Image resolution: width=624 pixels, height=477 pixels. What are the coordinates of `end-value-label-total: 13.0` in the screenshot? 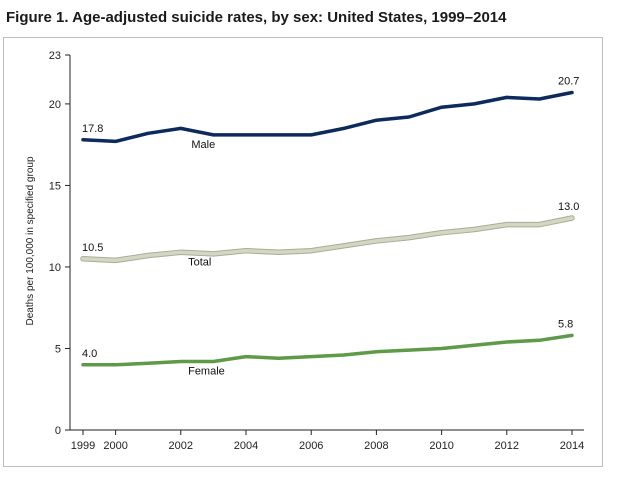 It's located at (568, 207).